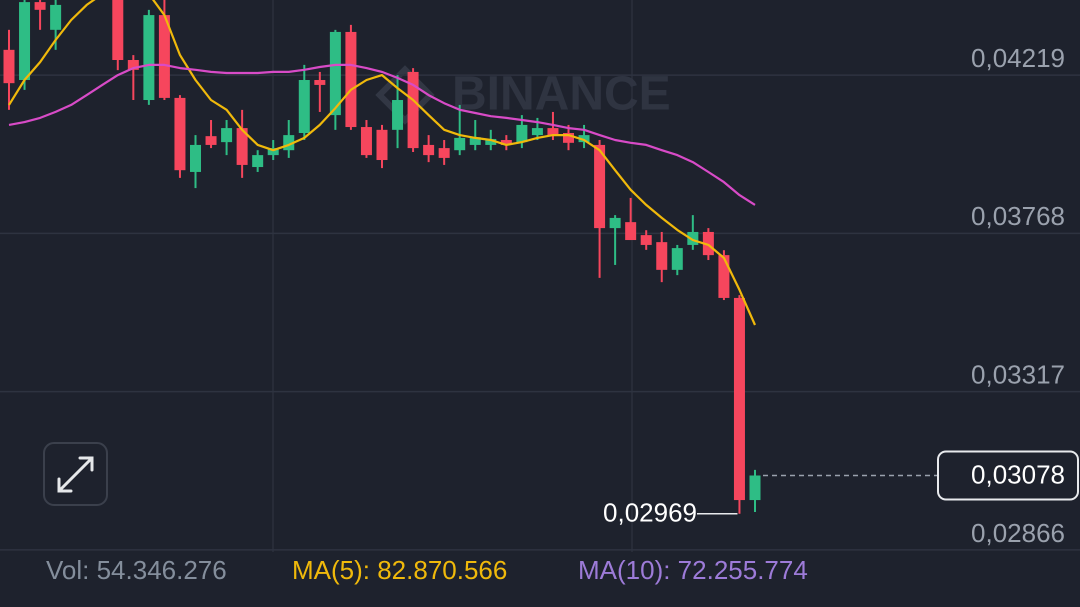 The height and width of the screenshot is (607, 1080). I want to click on price-tag-box, so click(1008, 475).